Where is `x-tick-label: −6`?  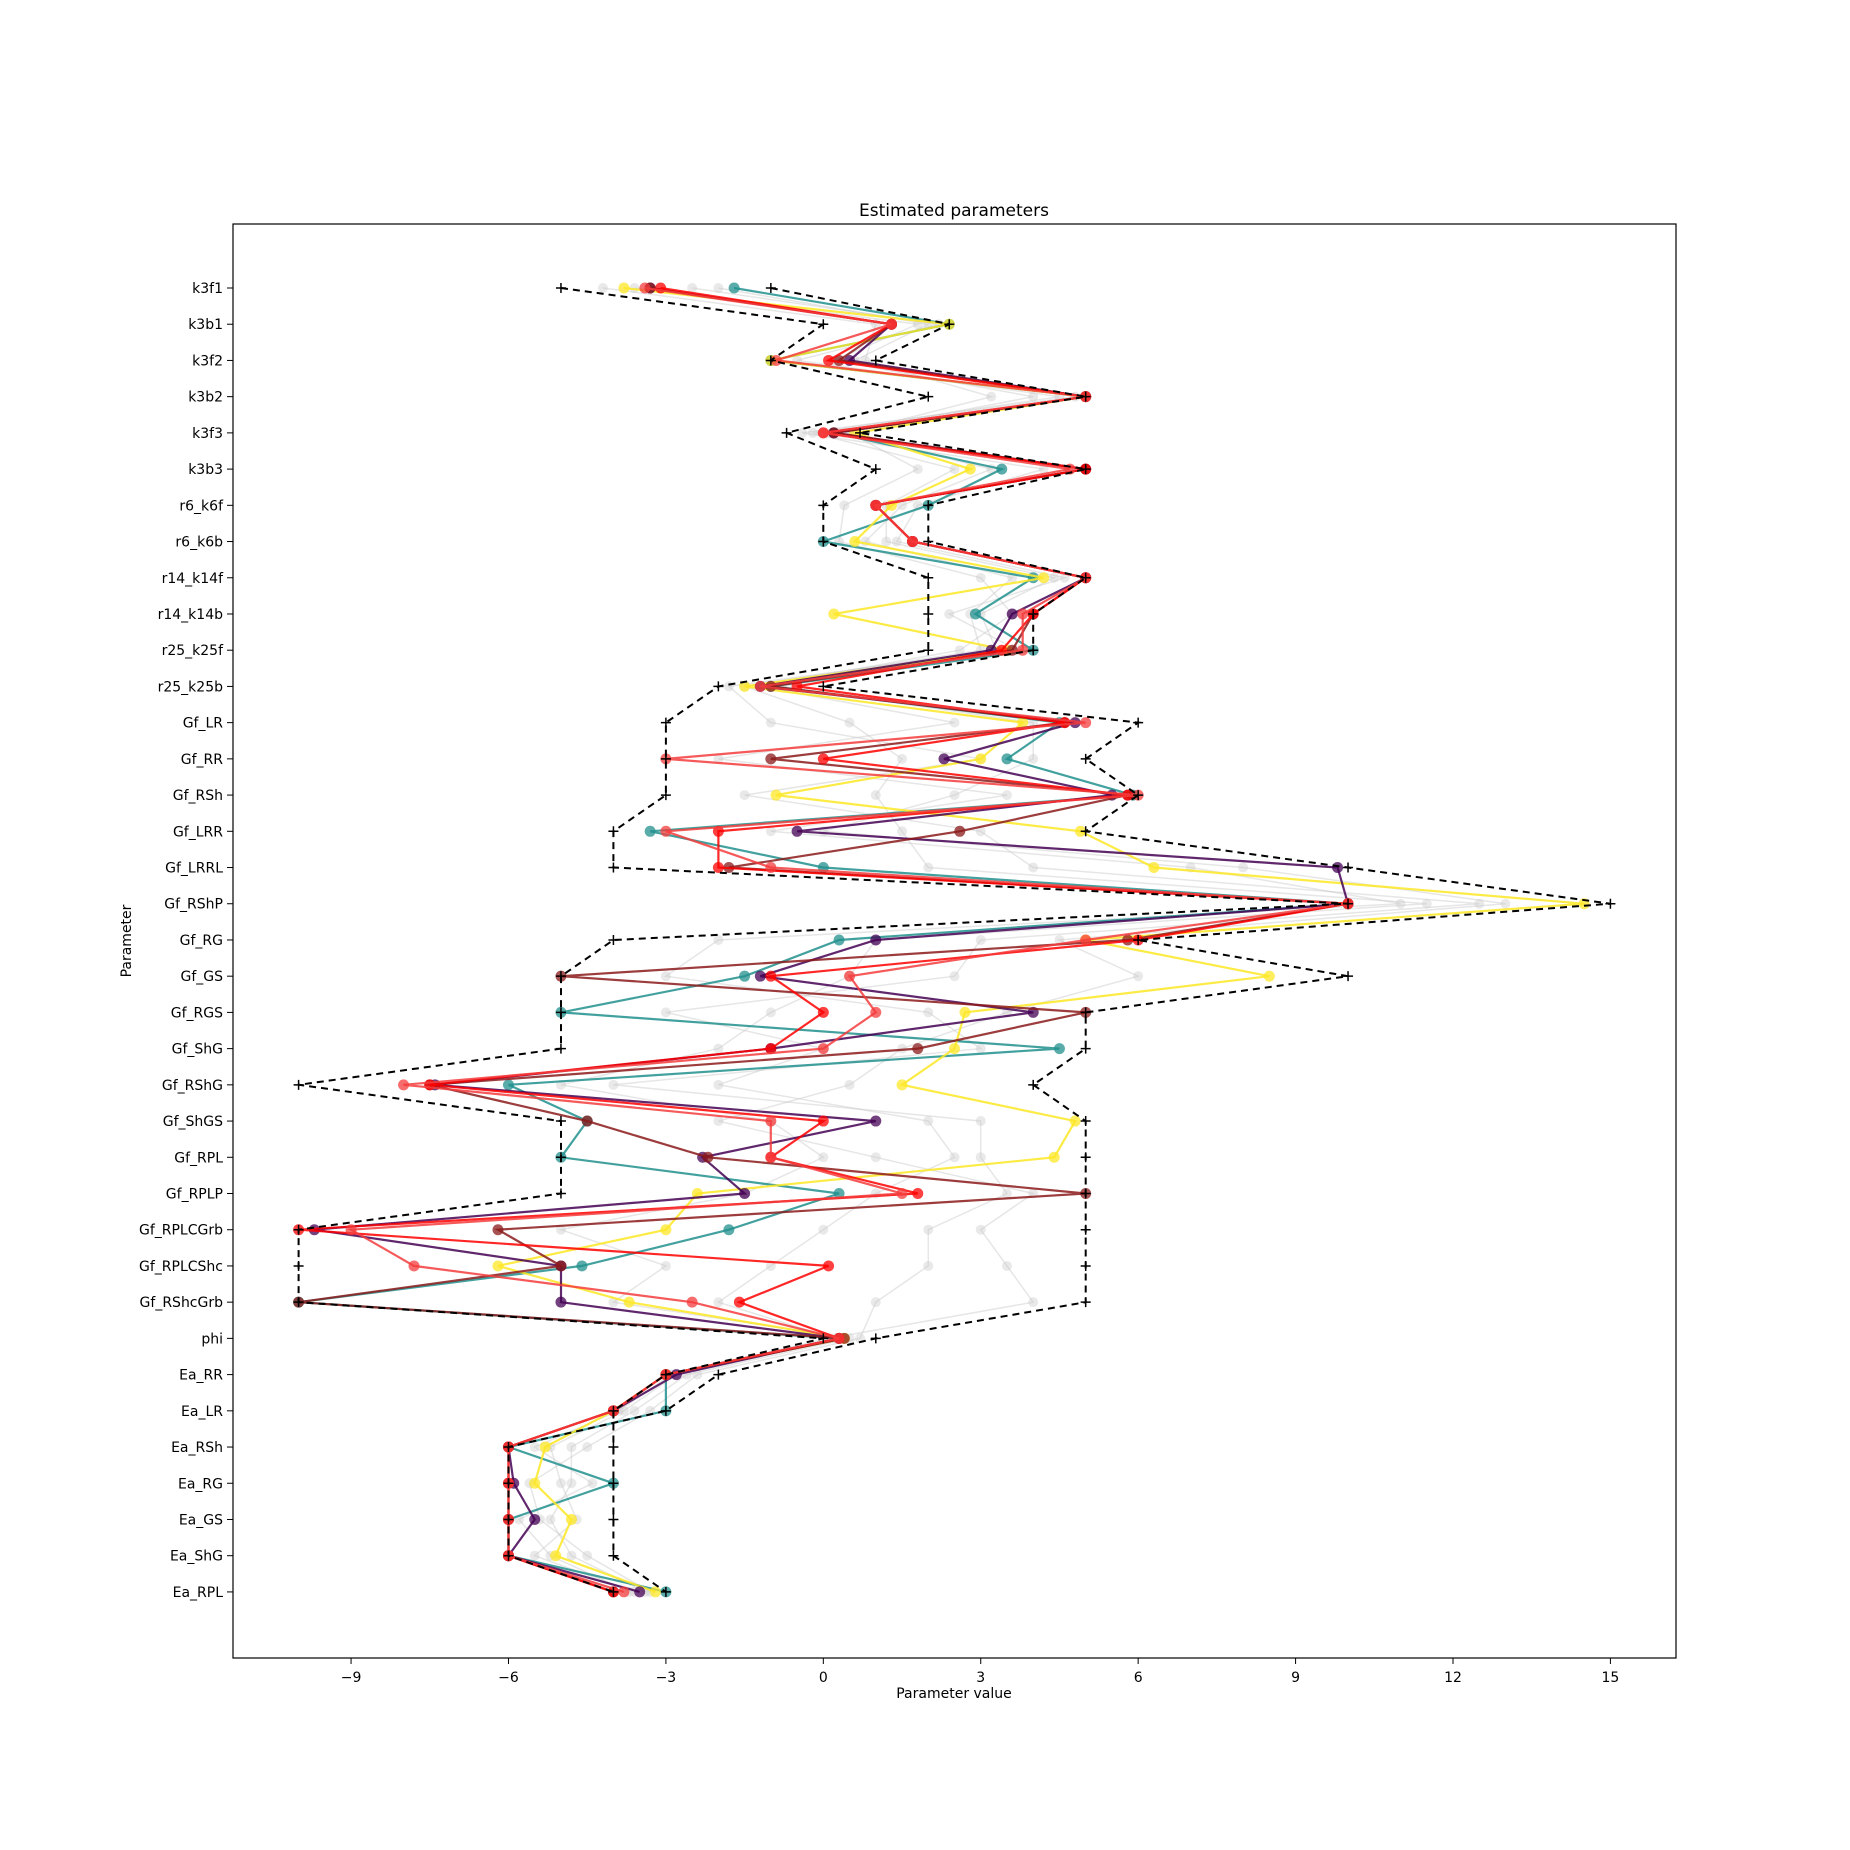 x-tick-label: −6 is located at coordinates (508, 1678).